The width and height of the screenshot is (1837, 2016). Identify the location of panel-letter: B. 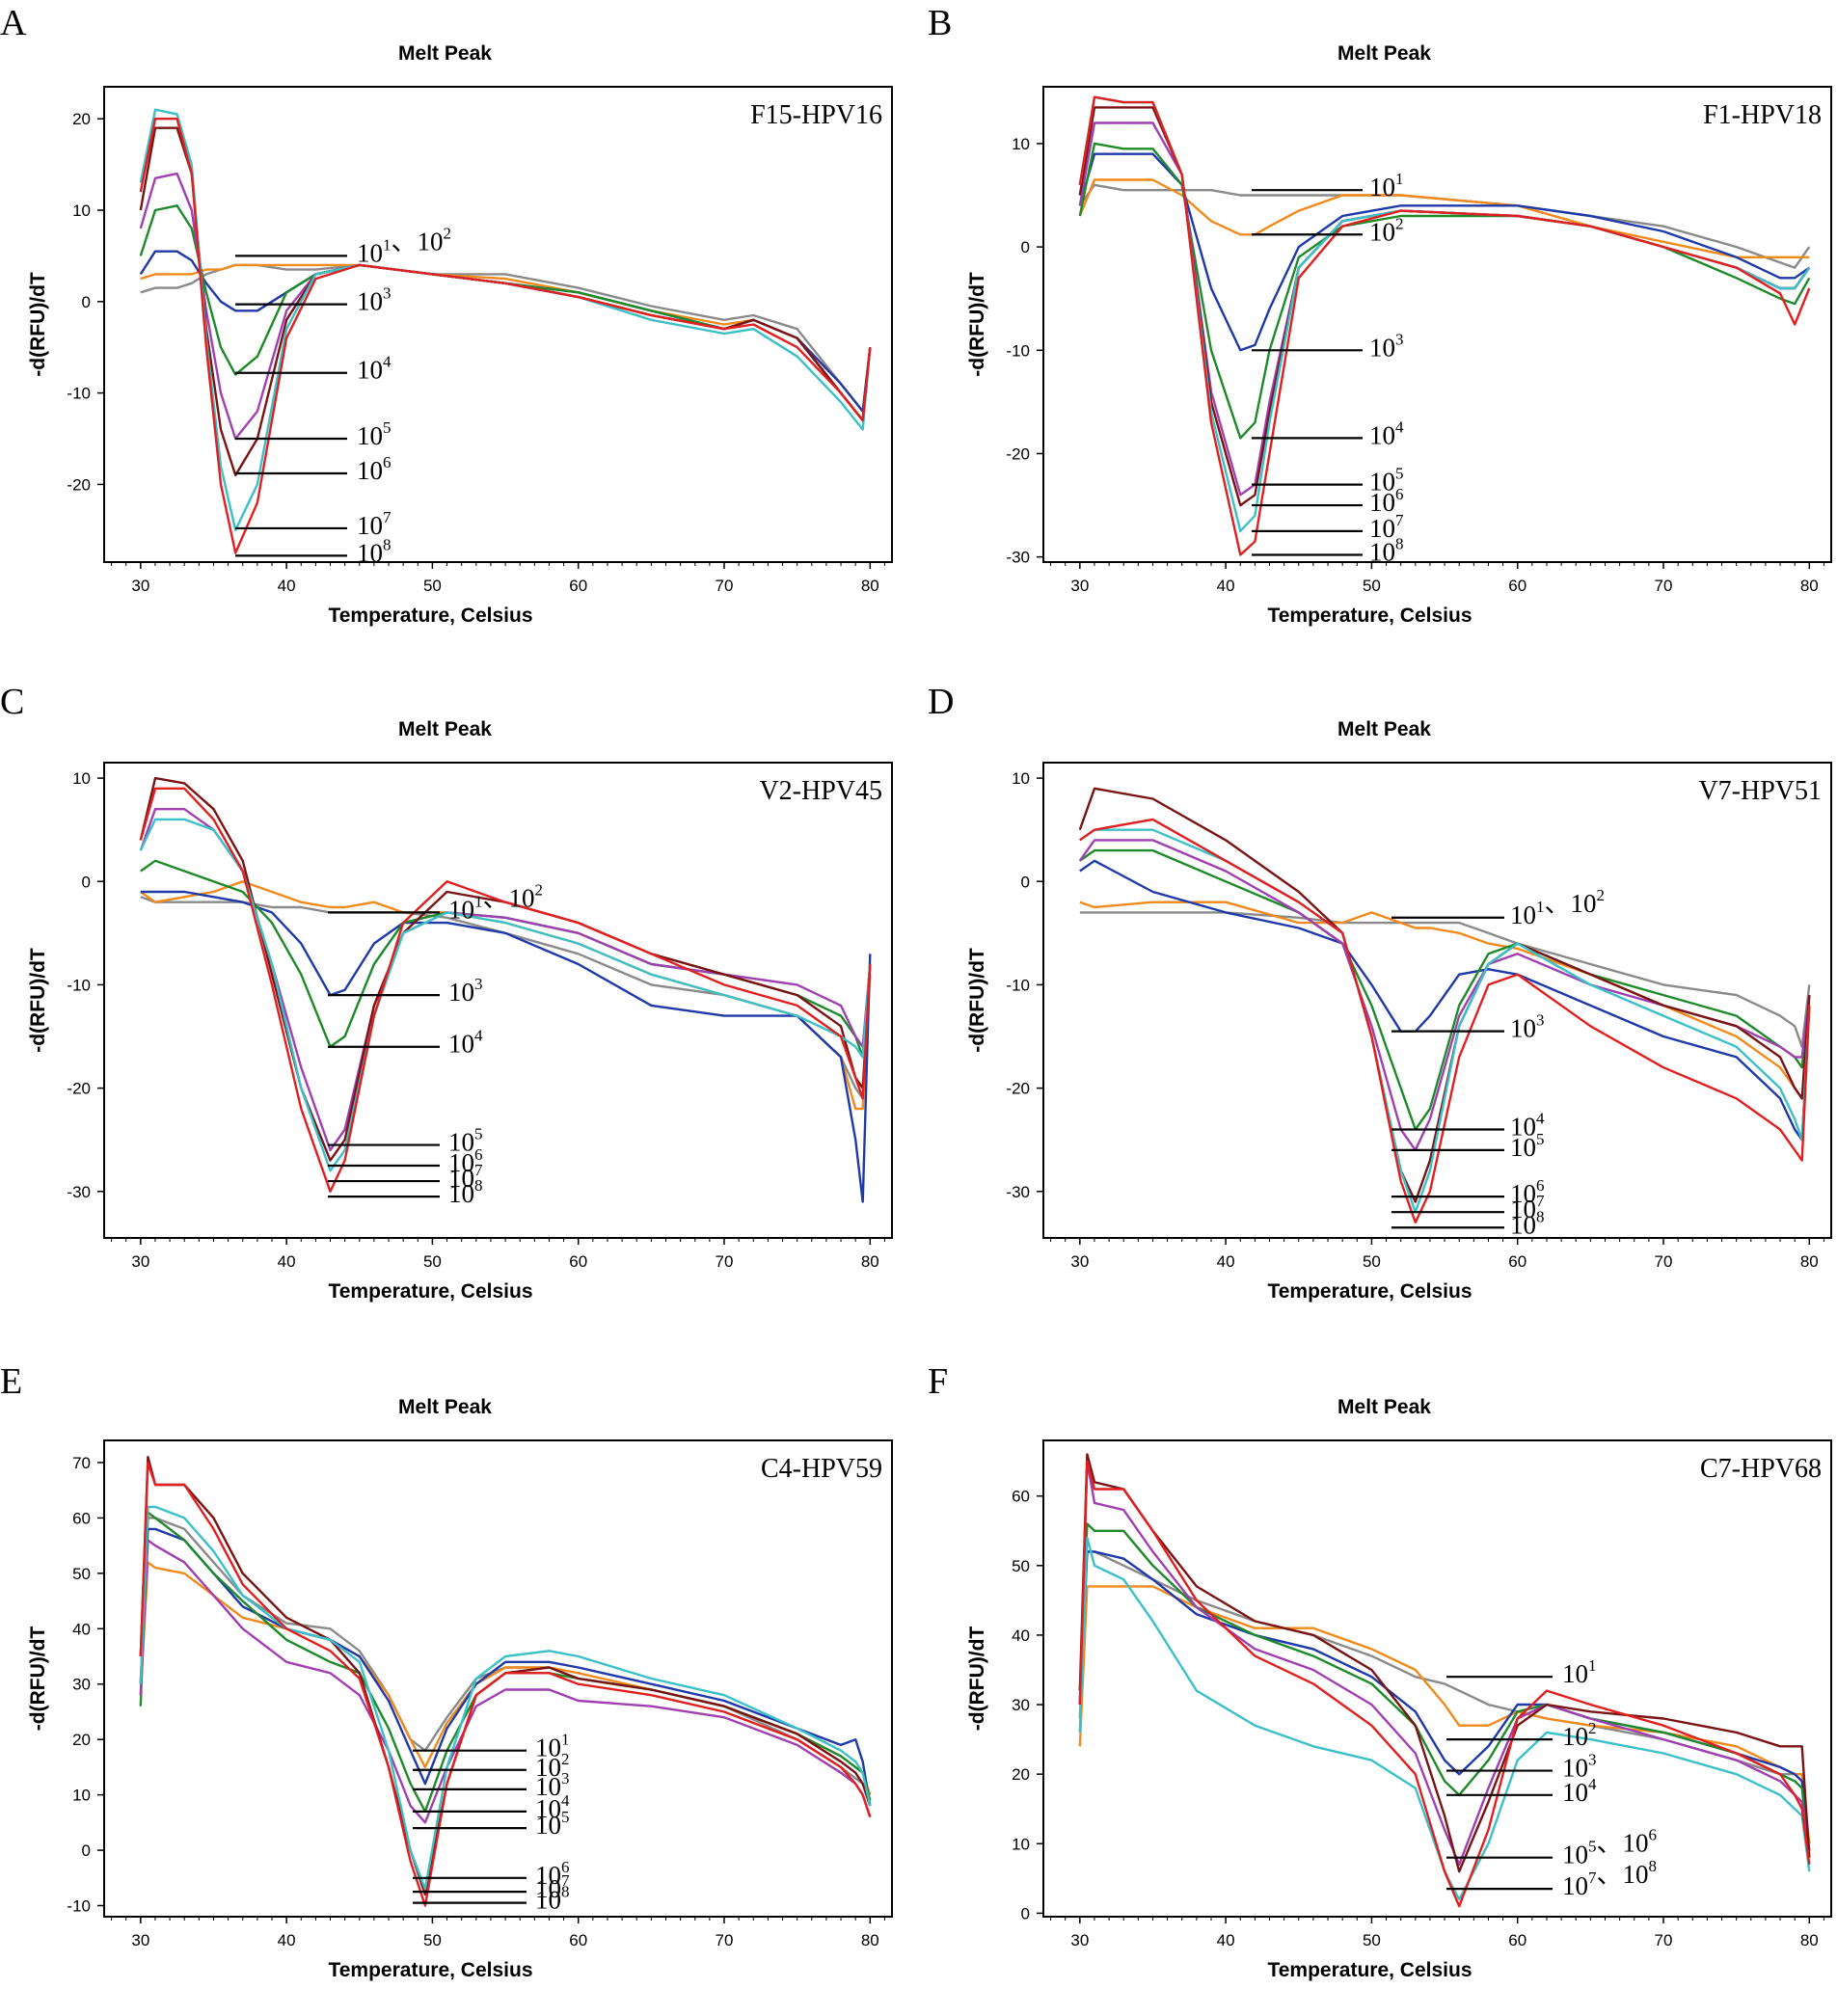
(940, 23).